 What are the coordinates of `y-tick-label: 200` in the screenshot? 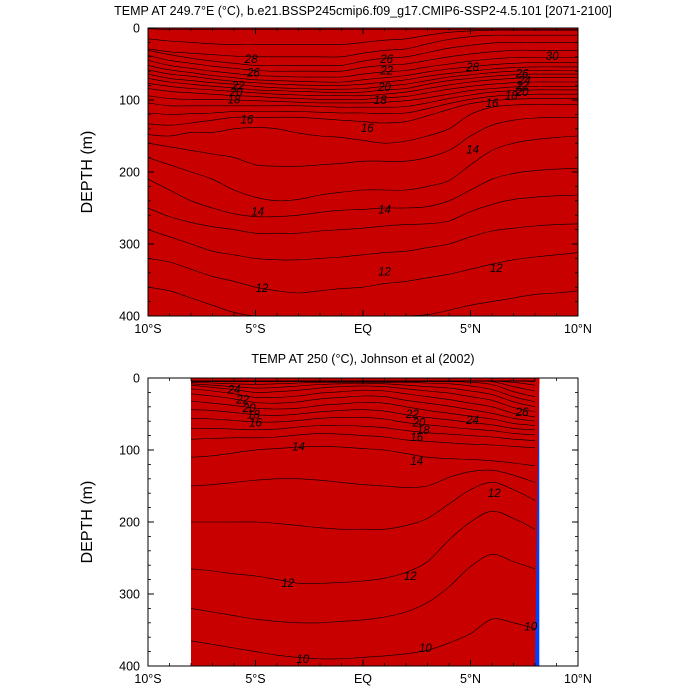 It's located at (129, 173).